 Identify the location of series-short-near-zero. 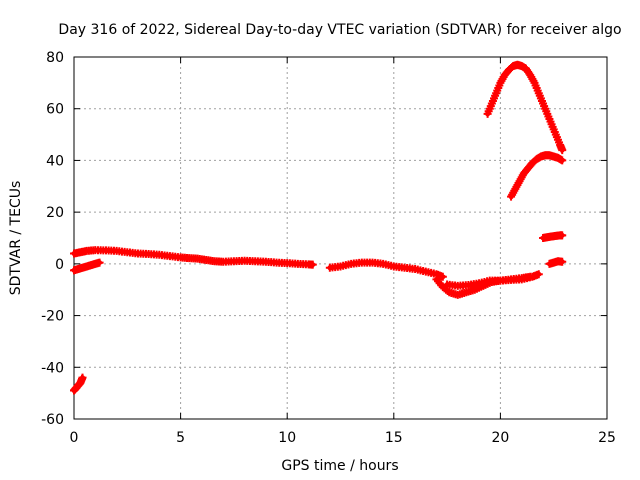
(556, 262).